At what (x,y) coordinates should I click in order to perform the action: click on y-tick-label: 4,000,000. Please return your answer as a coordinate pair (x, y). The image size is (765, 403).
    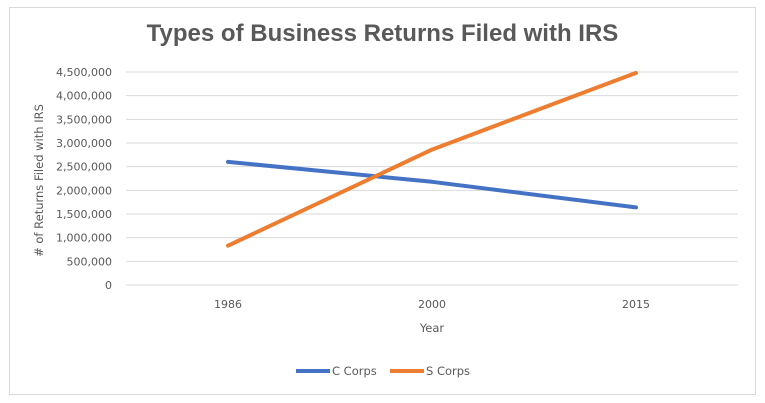
    Looking at the image, I should click on (84, 96).